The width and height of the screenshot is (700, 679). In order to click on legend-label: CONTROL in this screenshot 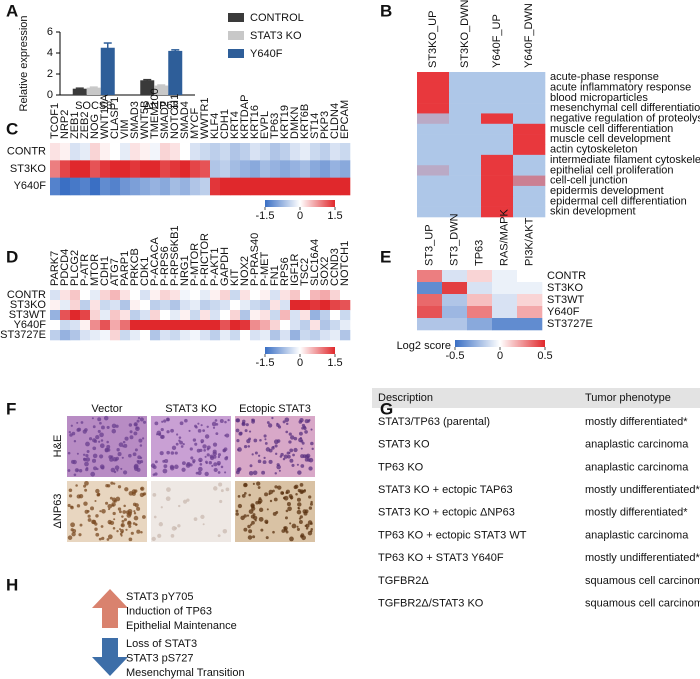, I will do `click(277, 18)`.